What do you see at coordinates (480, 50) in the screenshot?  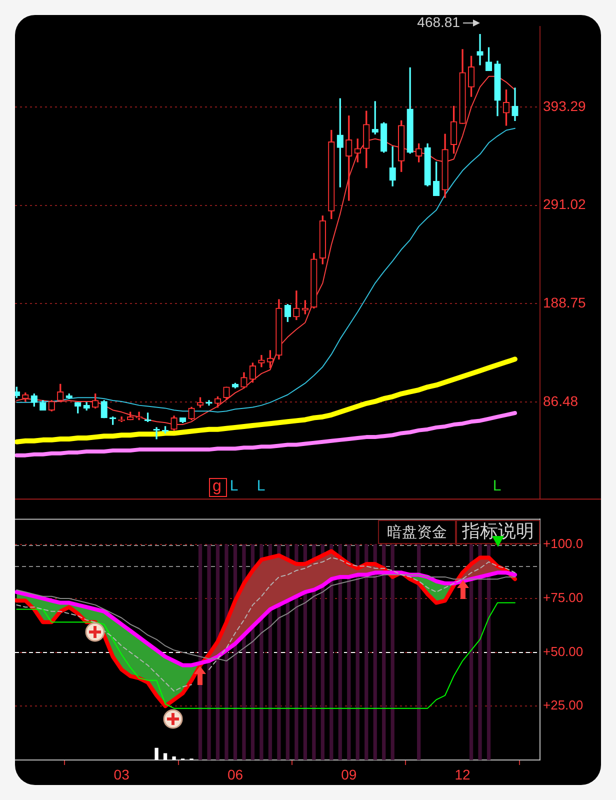 I see `candlestick` at bounding box center [480, 50].